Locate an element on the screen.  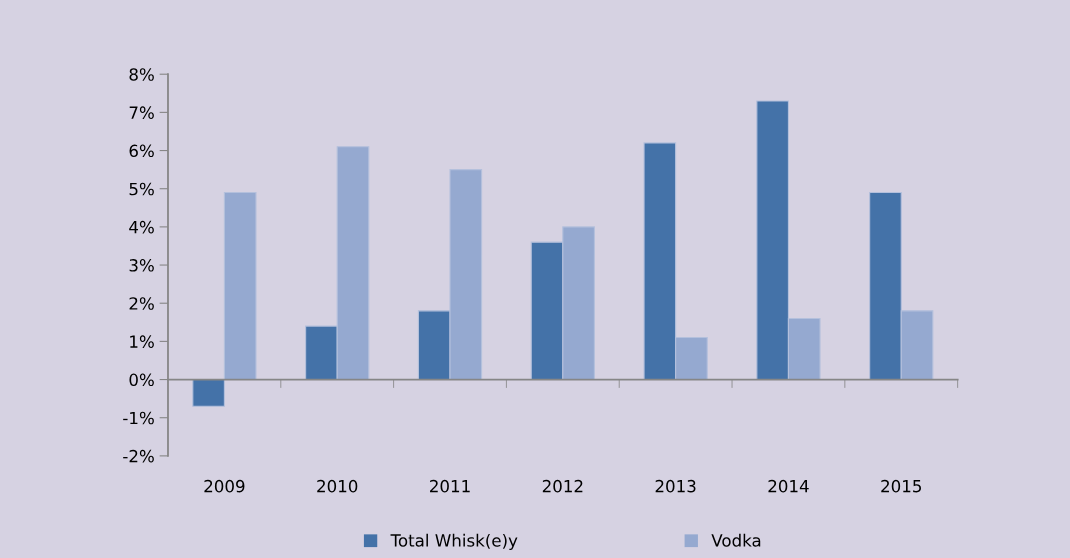
x-tick-label: 2014 is located at coordinates (788, 486).